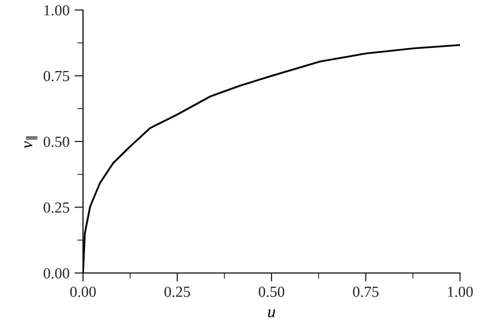 The image size is (480, 329). I want to click on y-tick-label: 0.25, so click(57, 207).